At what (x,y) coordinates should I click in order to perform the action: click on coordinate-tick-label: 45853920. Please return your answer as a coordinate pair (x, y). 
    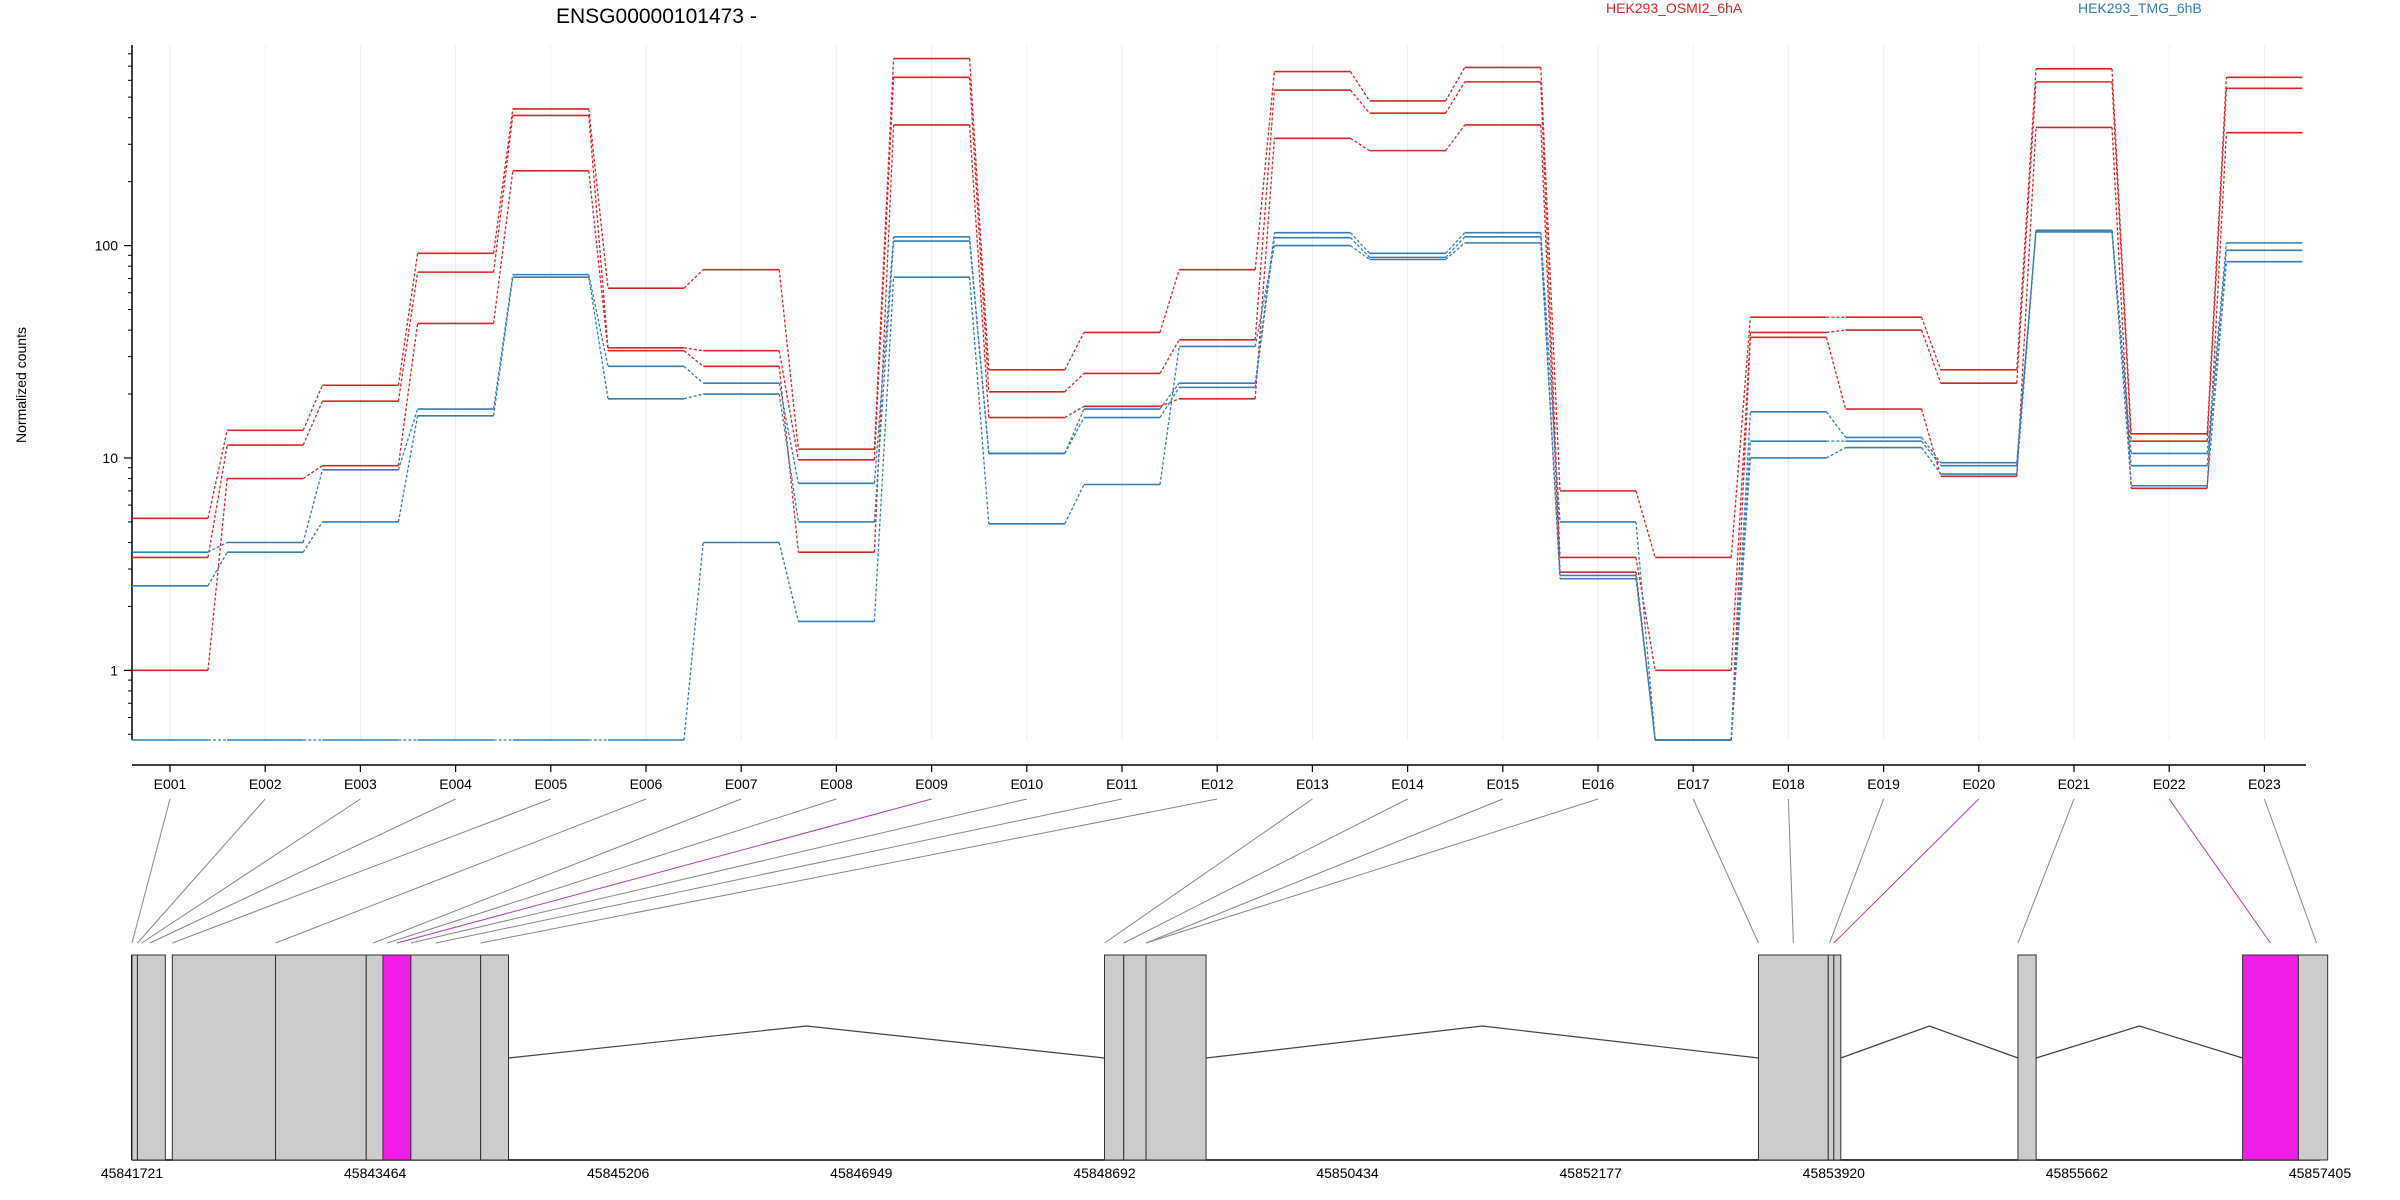
    Looking at the image, I should click on (1834, 1173).